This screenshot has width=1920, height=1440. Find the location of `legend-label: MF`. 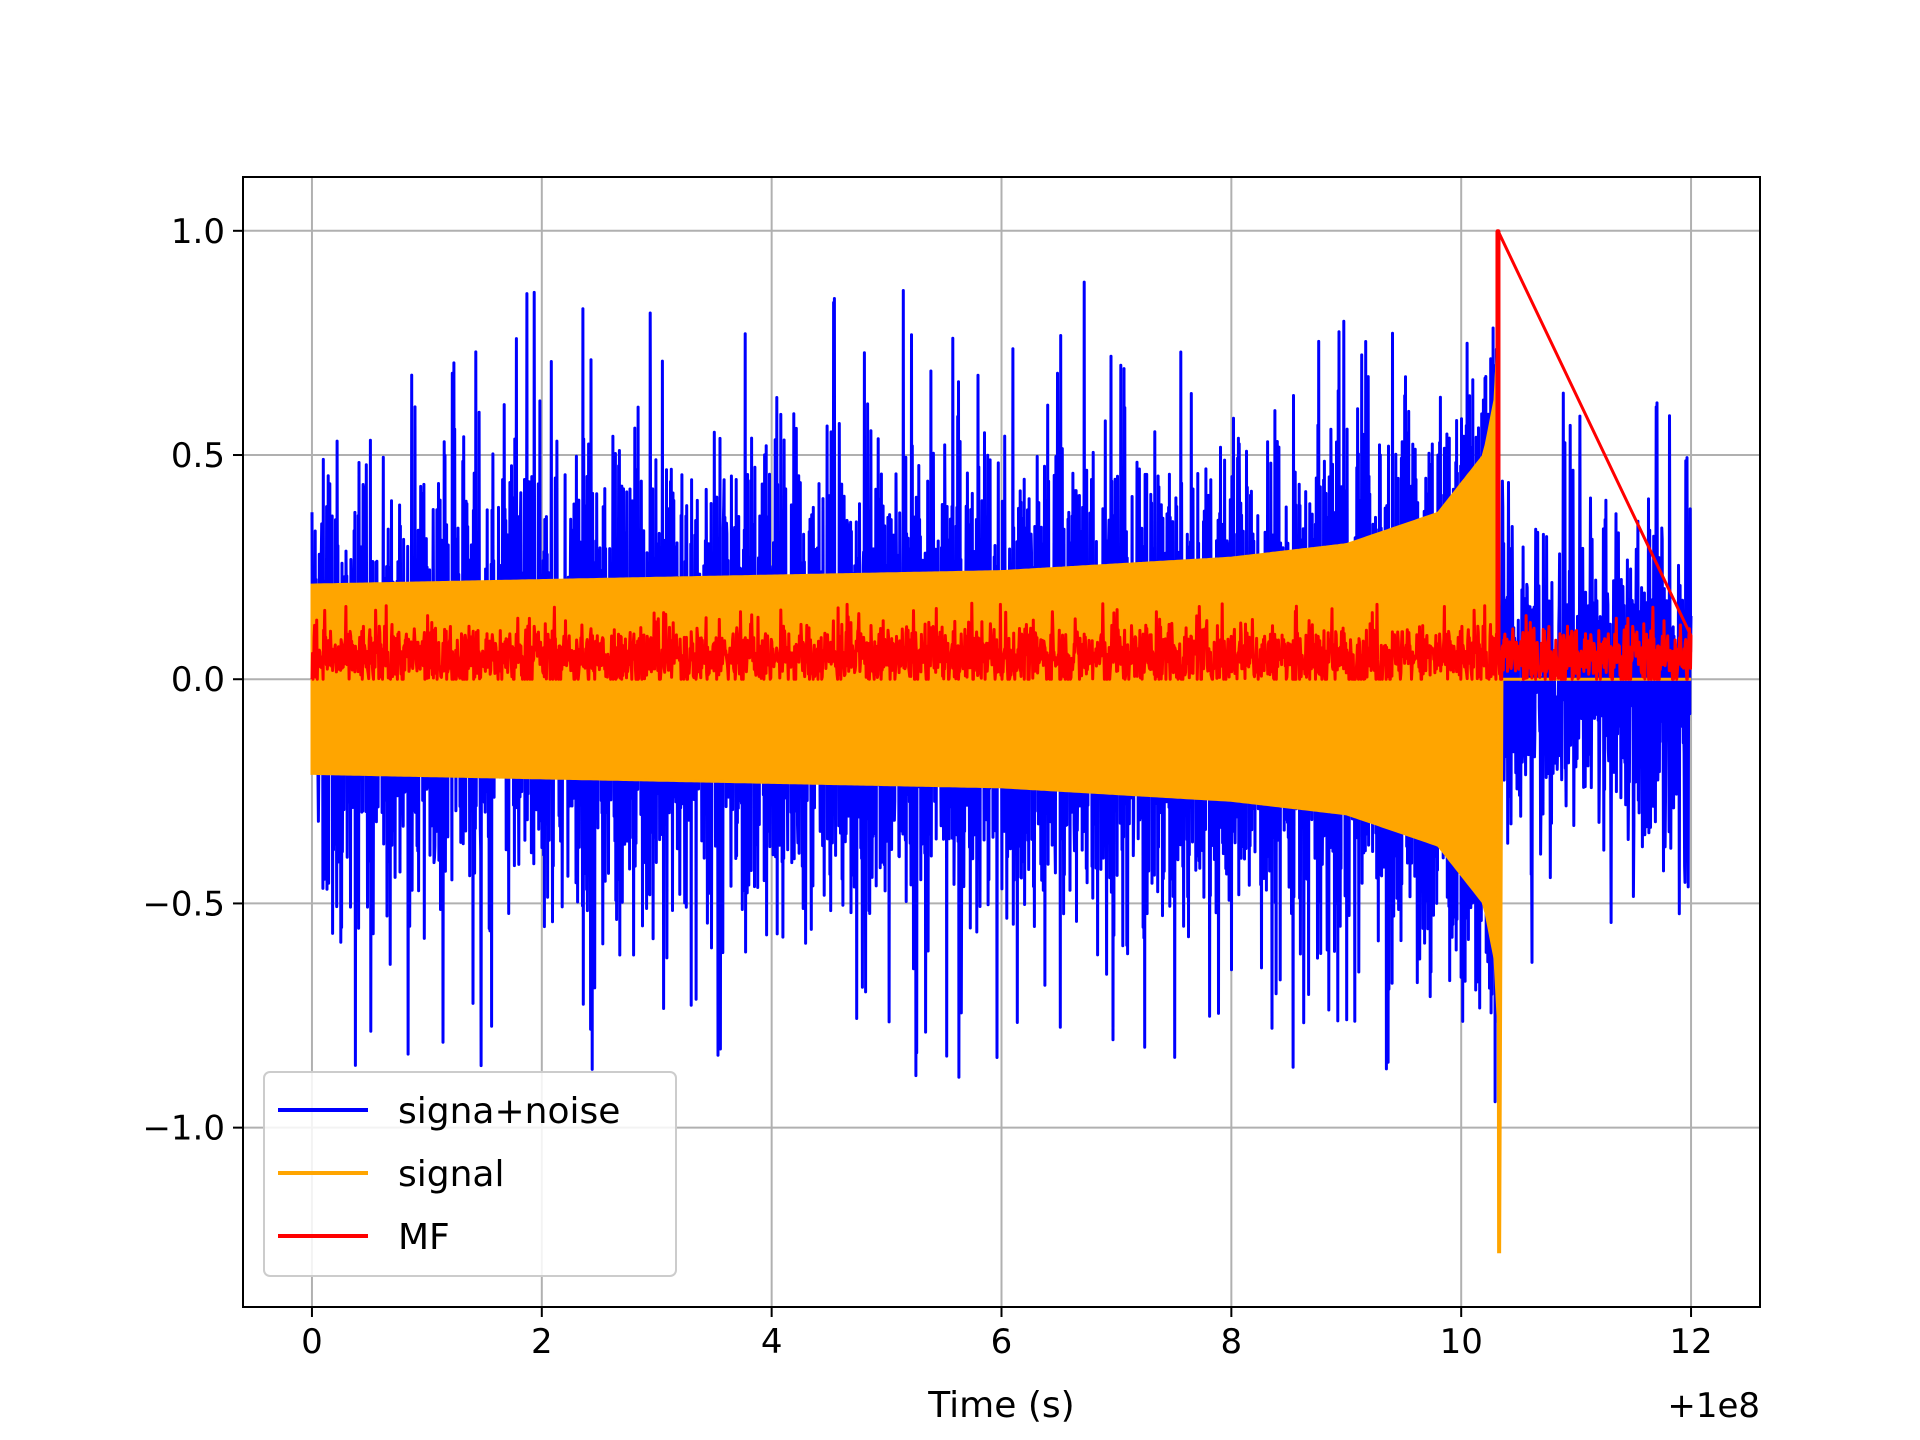

legend-label: MF is located at coordinates (424, 1237).